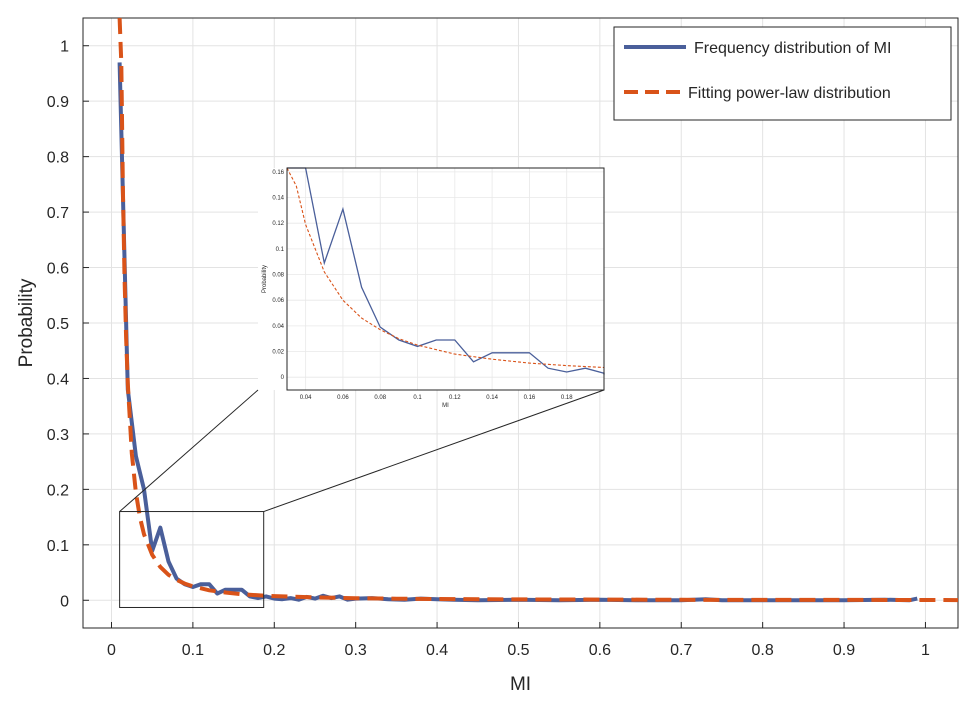 Image resolution: width=970 pixels, height=701 pixels. Describe the element at coordinates (278, 301) in the screenshot. I see `inset-y-tick-label: 0.06` at that location.